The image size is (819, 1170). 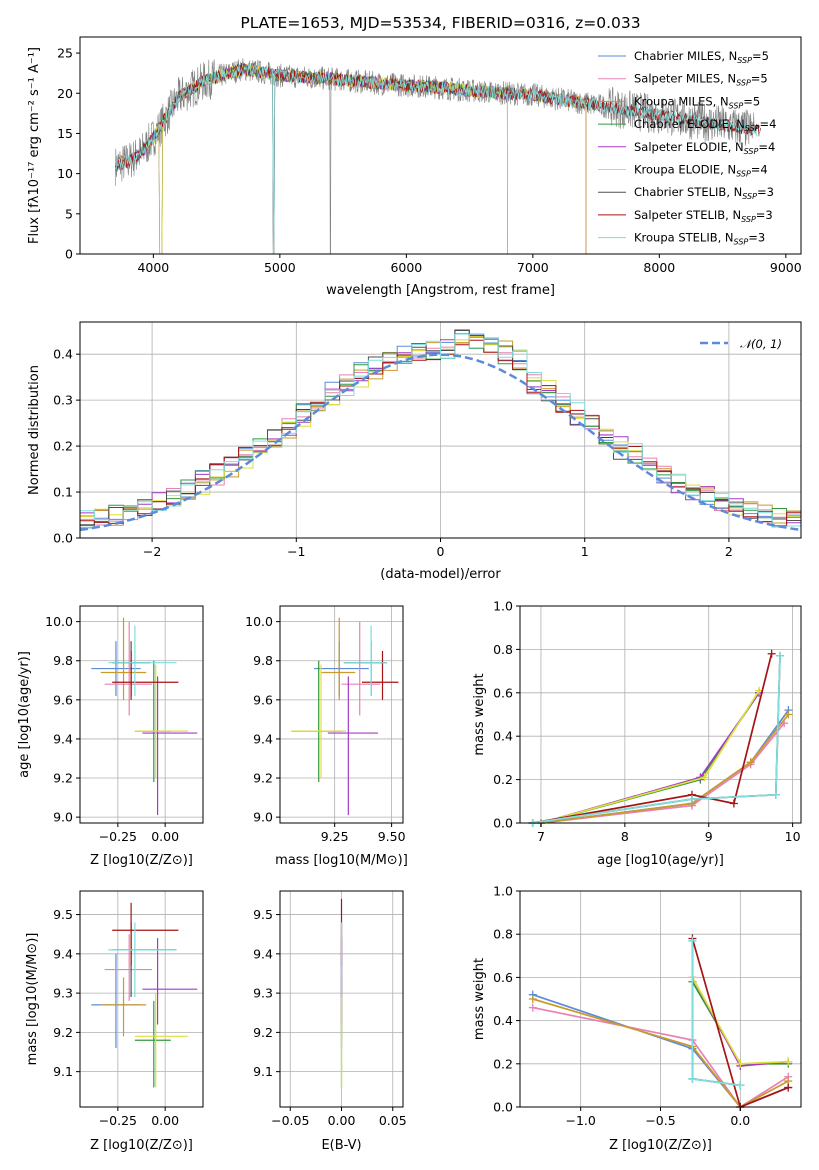 I want to click on x-tick-label: 8000, so click(x=659, y=267).